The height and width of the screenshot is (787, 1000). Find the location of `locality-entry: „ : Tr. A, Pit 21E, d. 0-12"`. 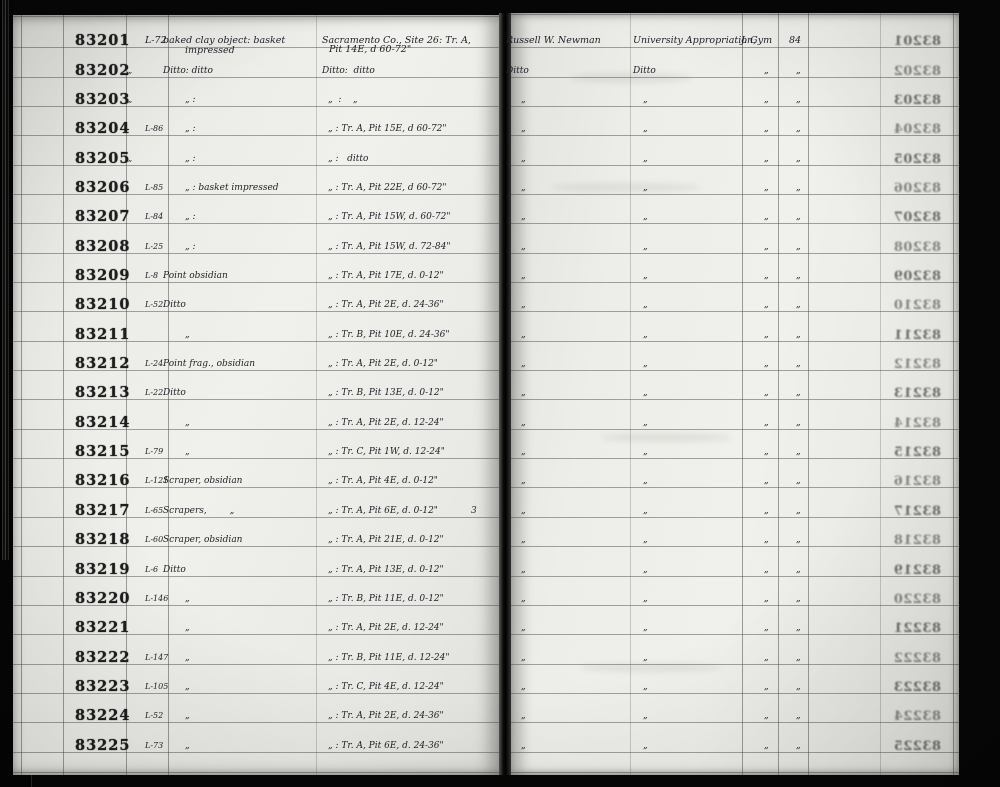

locality-entry: „ : Tr. A, Pit 21E, d. 0-12" is located at coordinates (386, 540).